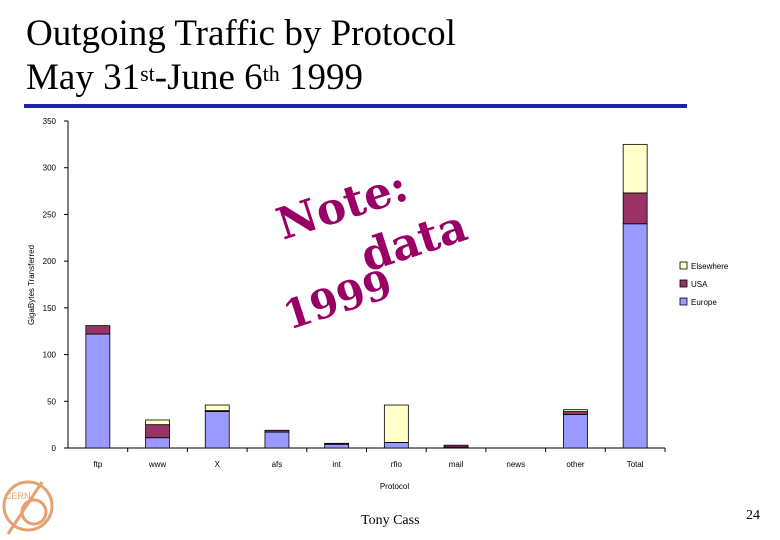 This screenshot has height=540, width=780. What do you see at coordinates (710, 266) in the screenshot?
I see `legend-label-elsewhere: Elsewhere` at bounding box center [710, 266].